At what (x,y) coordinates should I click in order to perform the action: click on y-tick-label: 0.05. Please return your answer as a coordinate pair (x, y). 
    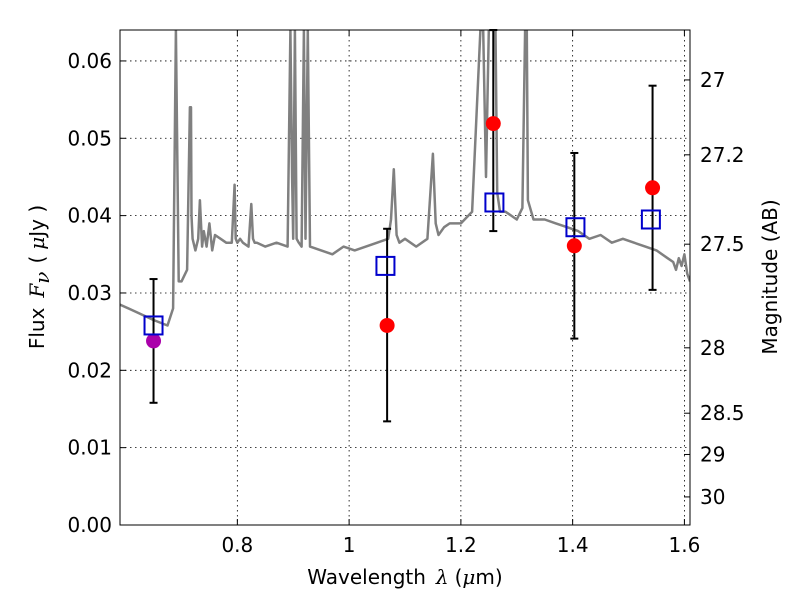
    Looking at the image, I should click on (89, 138).